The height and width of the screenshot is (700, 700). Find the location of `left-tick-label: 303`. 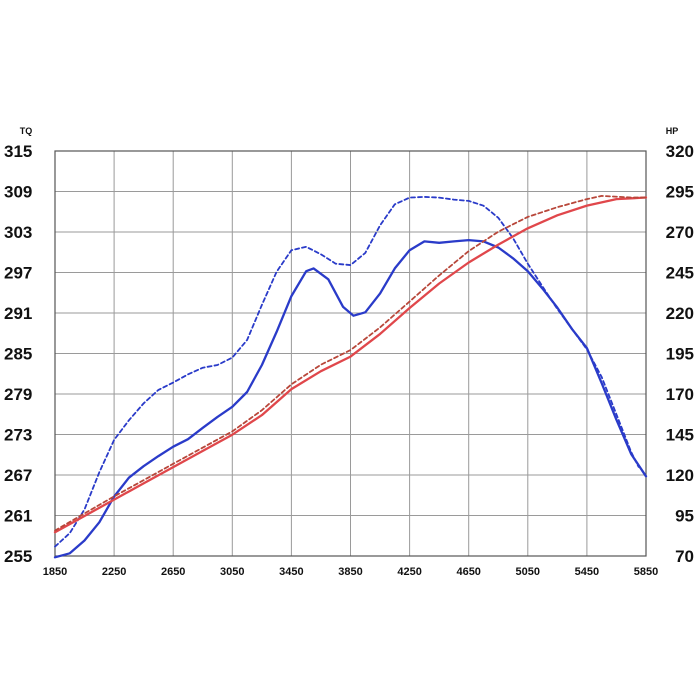

left-tick-label: 303 is located at coordinates (18, 232).